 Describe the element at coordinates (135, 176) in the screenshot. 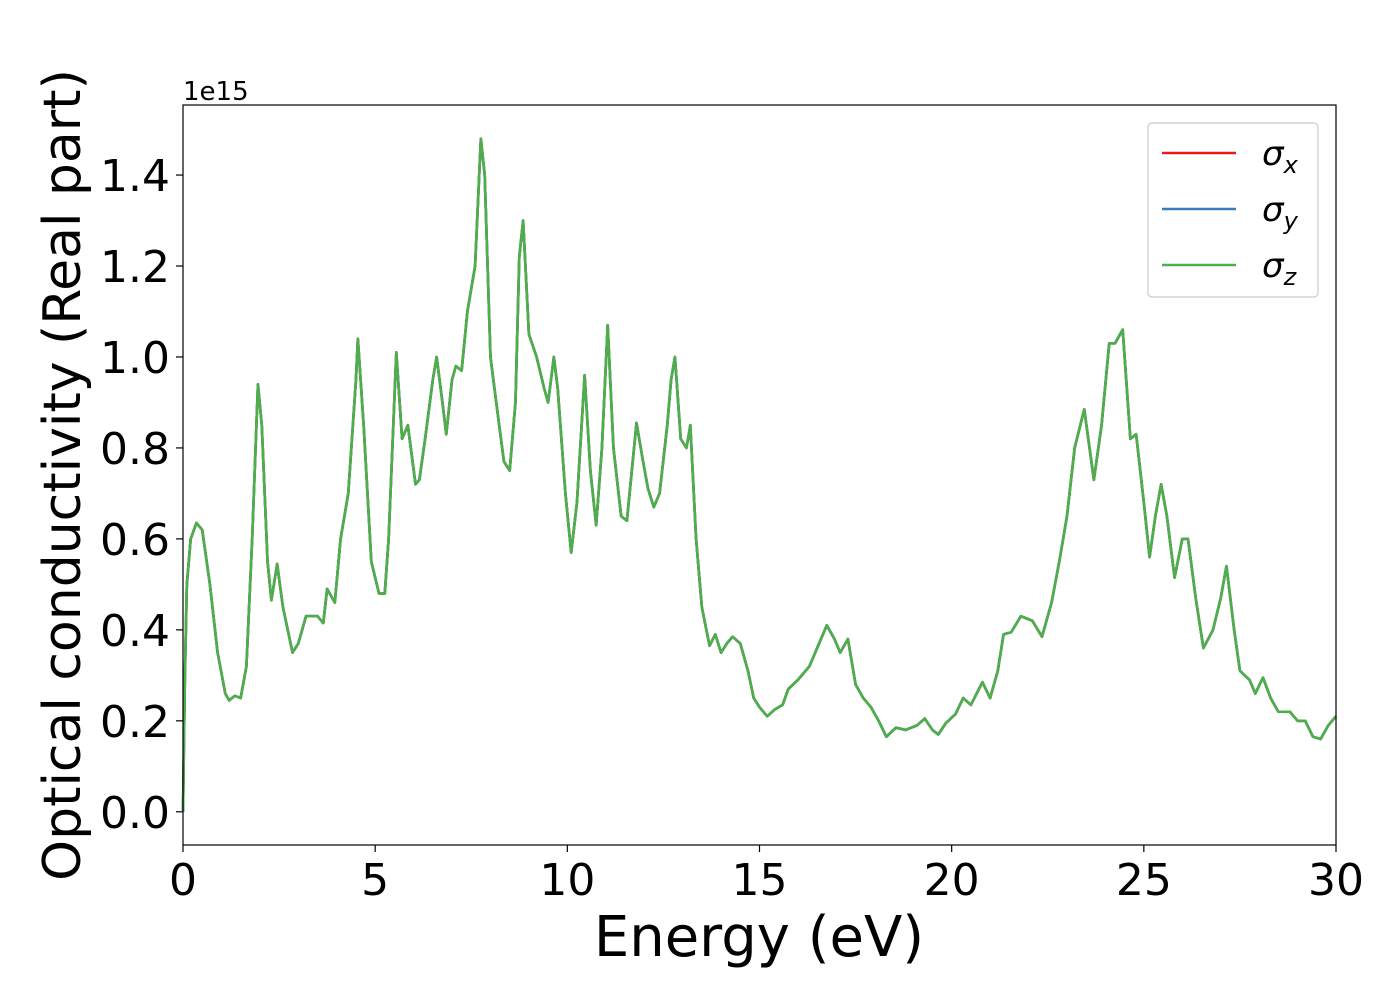

I see `y-tick-label: 1.4` at that location.